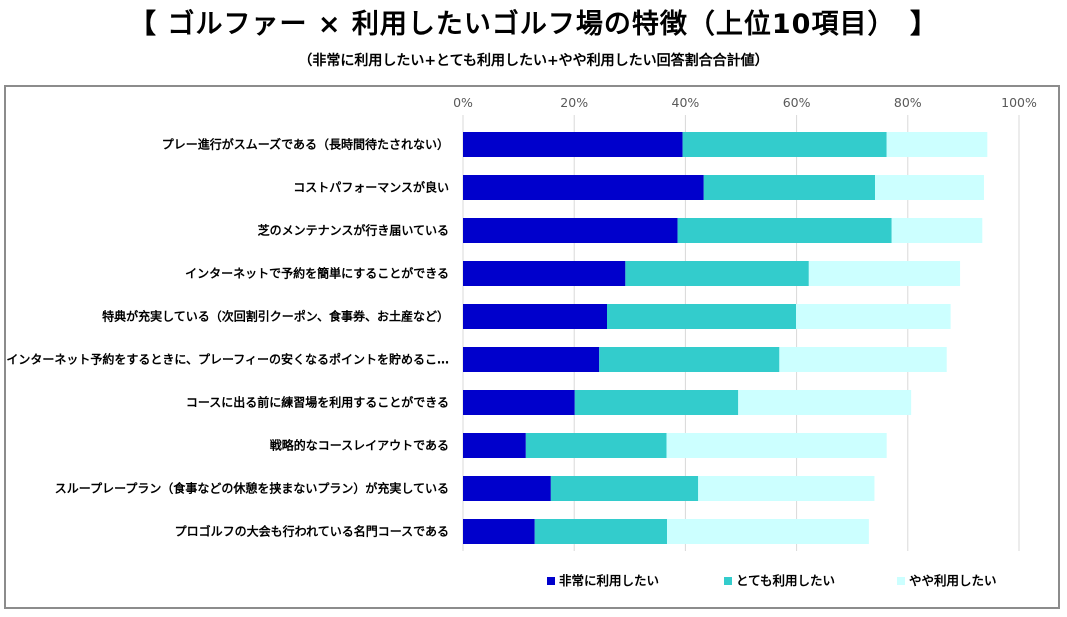 The image size is (1067, 617). I want to click on category-label: スループレープラン（食事などの休憩を挟まないプラン）が充実している, so click(252, 488).